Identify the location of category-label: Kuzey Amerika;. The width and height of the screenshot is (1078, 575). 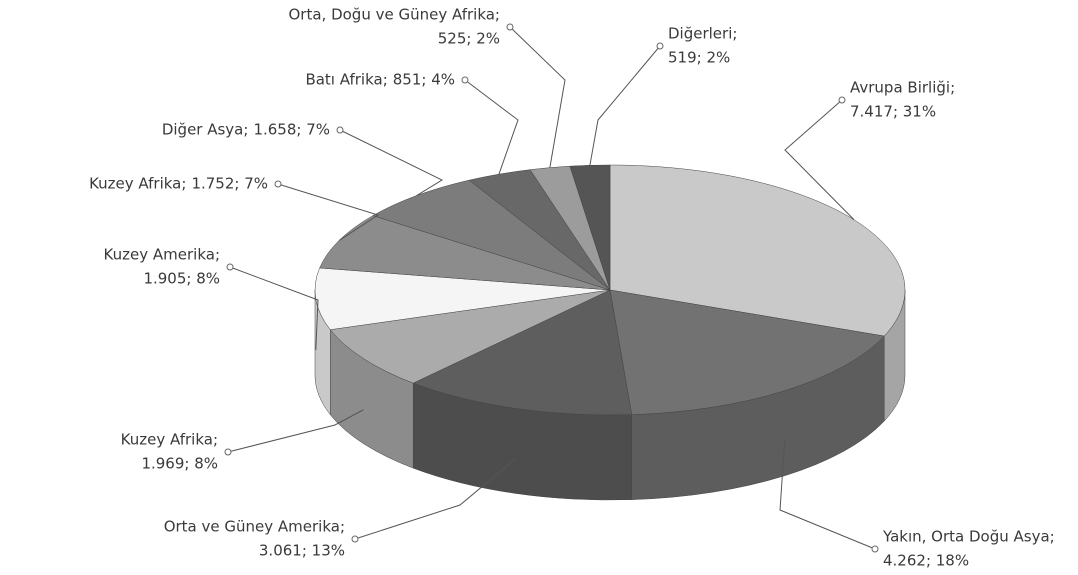
(162, 255).